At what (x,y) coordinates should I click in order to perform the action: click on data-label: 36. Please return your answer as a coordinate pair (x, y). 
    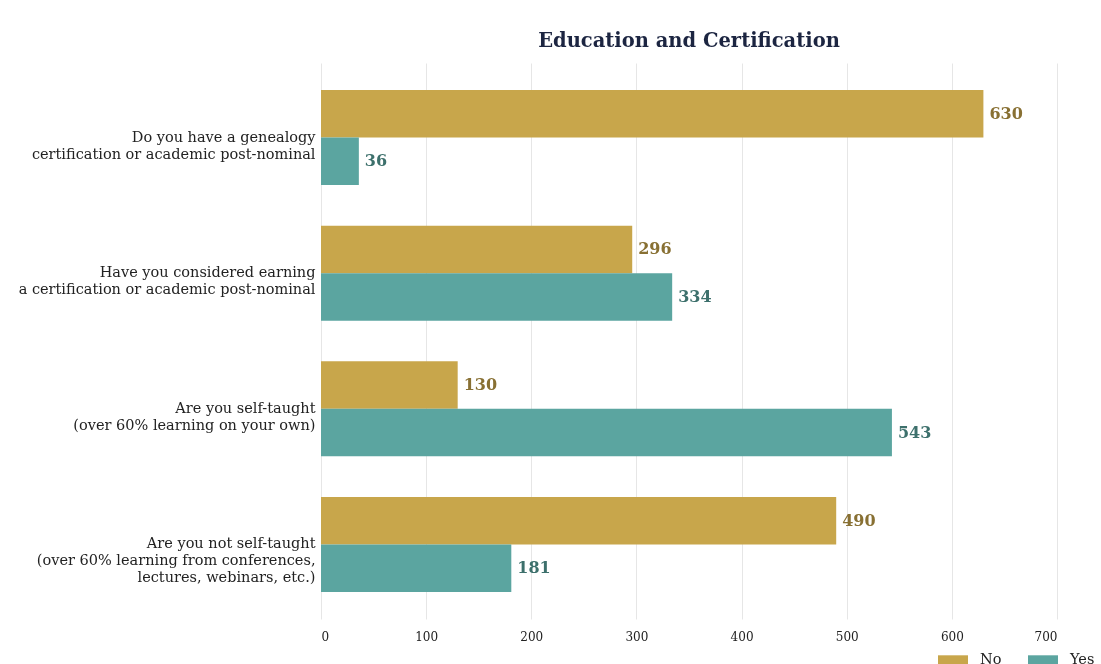
    Looking at the image, I should click on (376, 161).